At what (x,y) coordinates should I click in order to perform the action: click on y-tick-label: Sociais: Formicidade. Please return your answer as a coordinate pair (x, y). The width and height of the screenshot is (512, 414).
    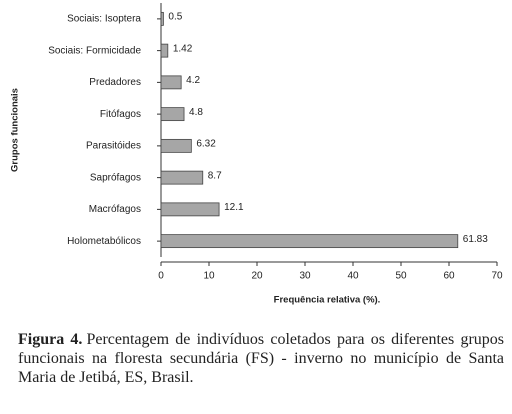
    Looking at the image, I should click on (94, 50).